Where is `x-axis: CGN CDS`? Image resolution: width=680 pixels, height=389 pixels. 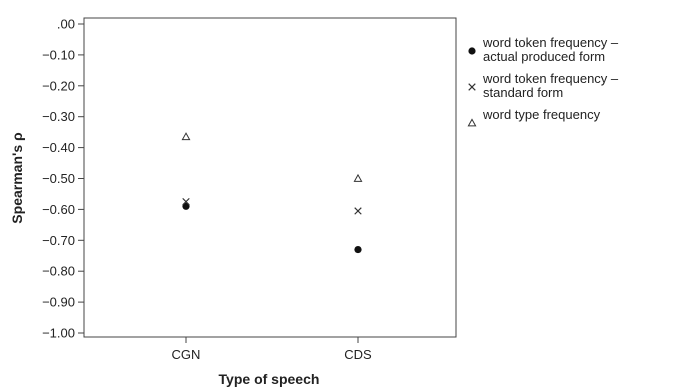 x-axis: CGN CDS is located at coordinates (272, 349).